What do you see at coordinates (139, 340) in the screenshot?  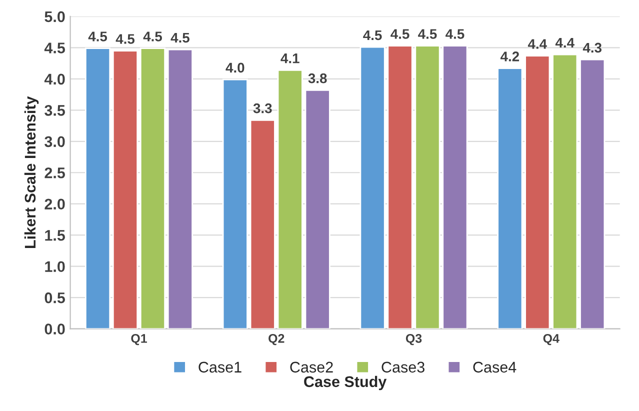 I see `x-tick-label: Q1` at bounding box center [139, 340].